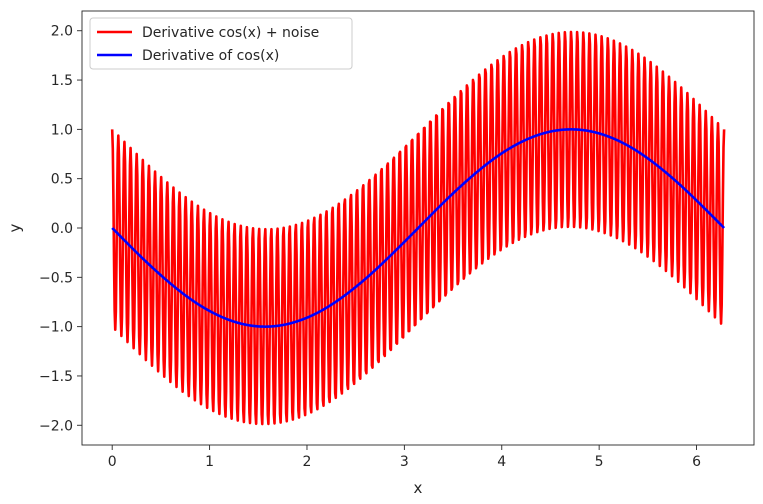 This screenshot has height=504, width=763. I want to click on y-tick-label: −0.5, so click(56, 278).